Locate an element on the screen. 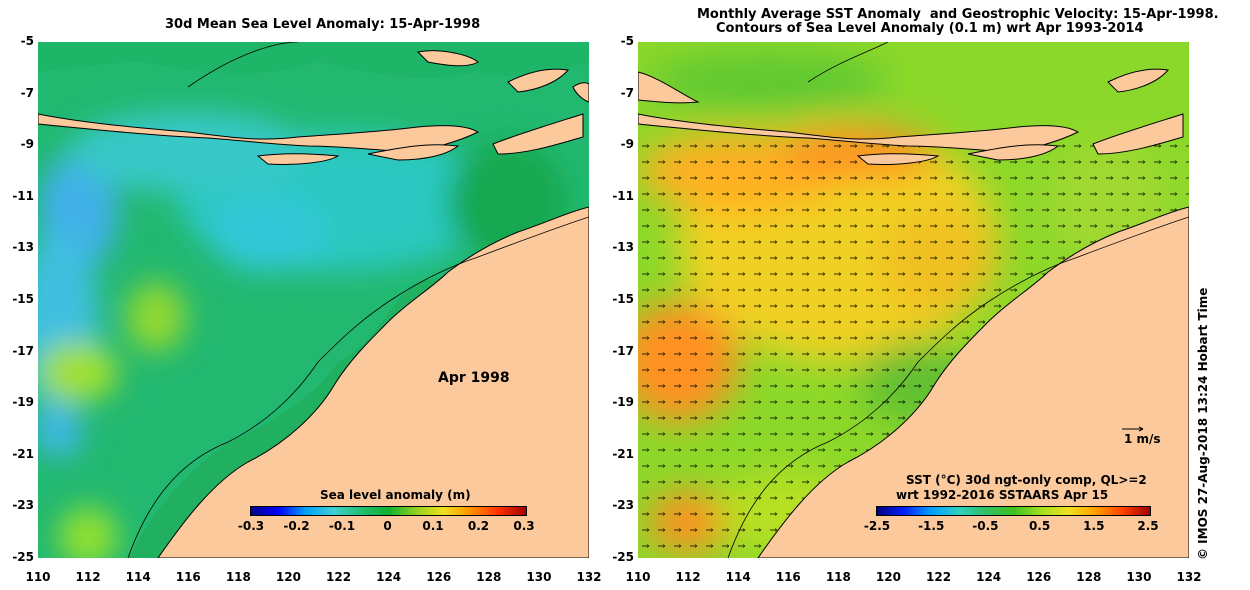 The width and height of the screenshot is (1250, 590). sla-colorbar is located at coordinates (388, 511).